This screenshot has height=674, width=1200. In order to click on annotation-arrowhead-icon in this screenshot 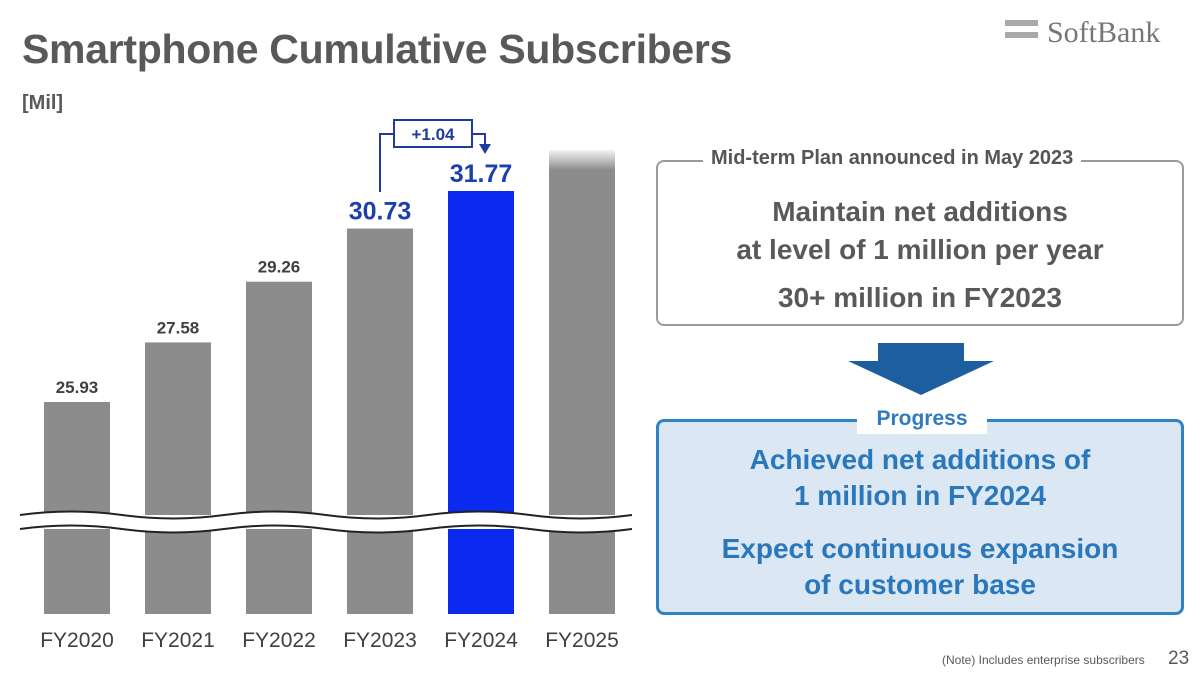, I will do `click(485, 149)`.